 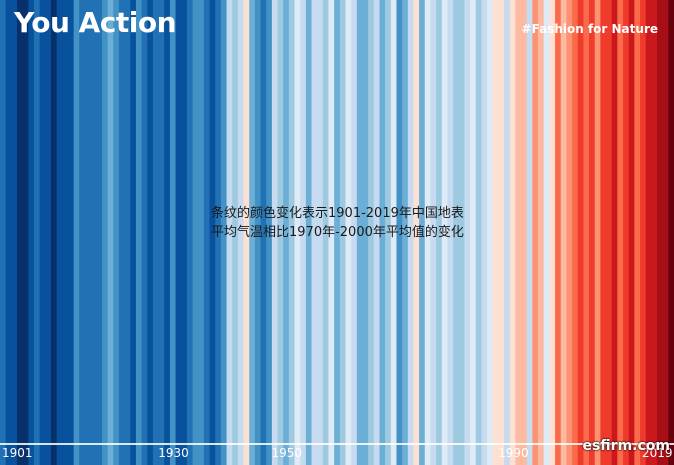 What do you see at coordinates (331, 232) in the screenshot?
I see `stripe-1959` at bounding box center [331, 232].